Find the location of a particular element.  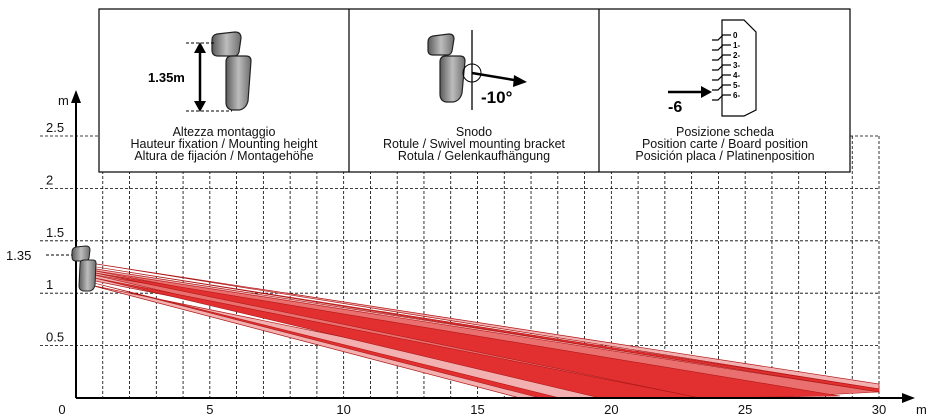

y-axis-unit: m is located at coordinates (63, 100).